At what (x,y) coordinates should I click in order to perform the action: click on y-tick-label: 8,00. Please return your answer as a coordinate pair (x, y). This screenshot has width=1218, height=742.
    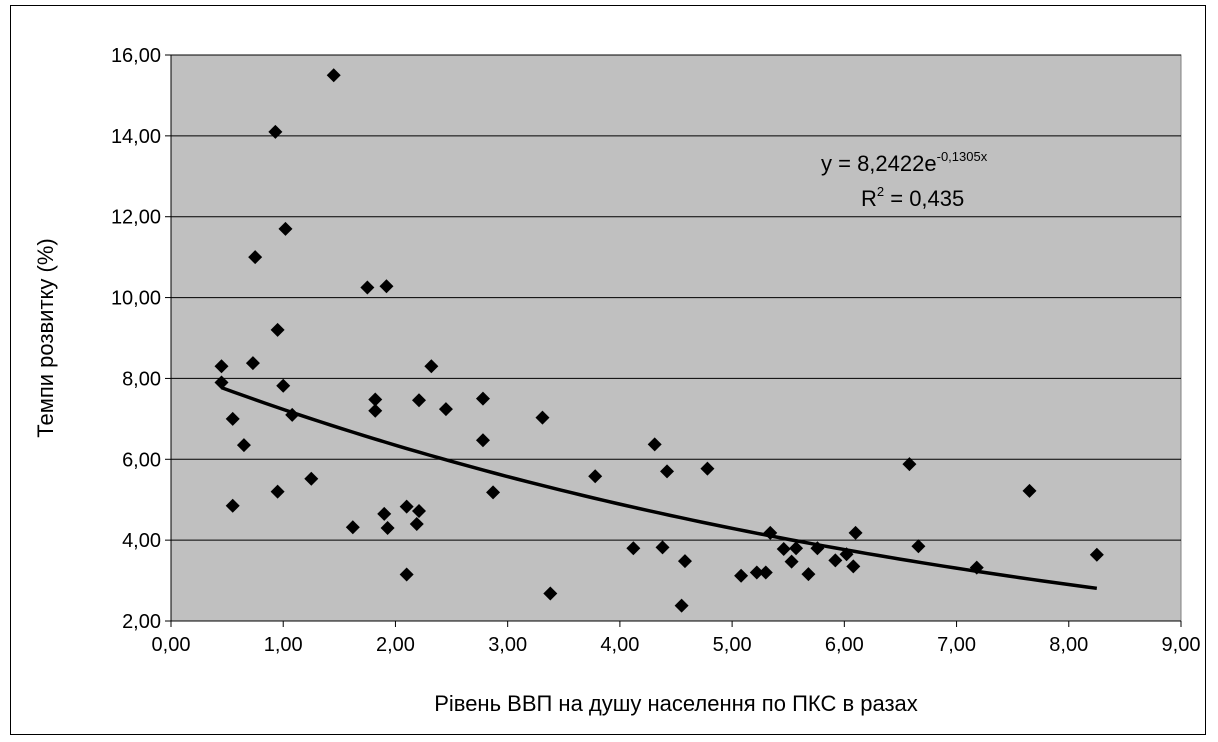
    Looking at the image, I should click on (141, 379).